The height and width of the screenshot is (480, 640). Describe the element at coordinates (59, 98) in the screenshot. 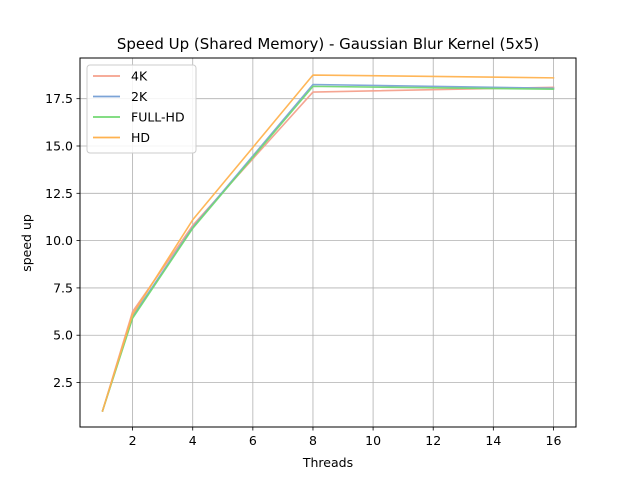

I see `y-tick-label: 17.5` at that location.